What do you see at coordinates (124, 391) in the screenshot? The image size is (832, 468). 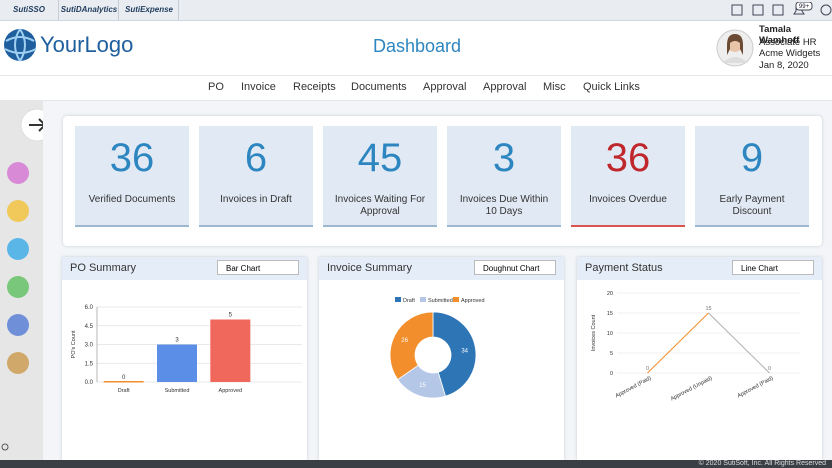 I see `x-tick-label: Draft` at bounding box center [124, 391].